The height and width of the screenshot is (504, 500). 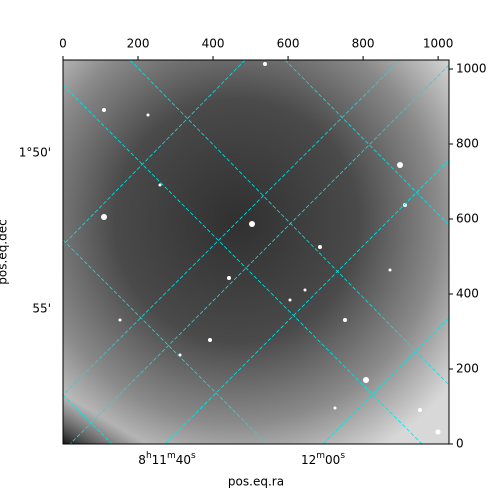 I want to click on x-tick-label: 600, so click(x=288, y=44).